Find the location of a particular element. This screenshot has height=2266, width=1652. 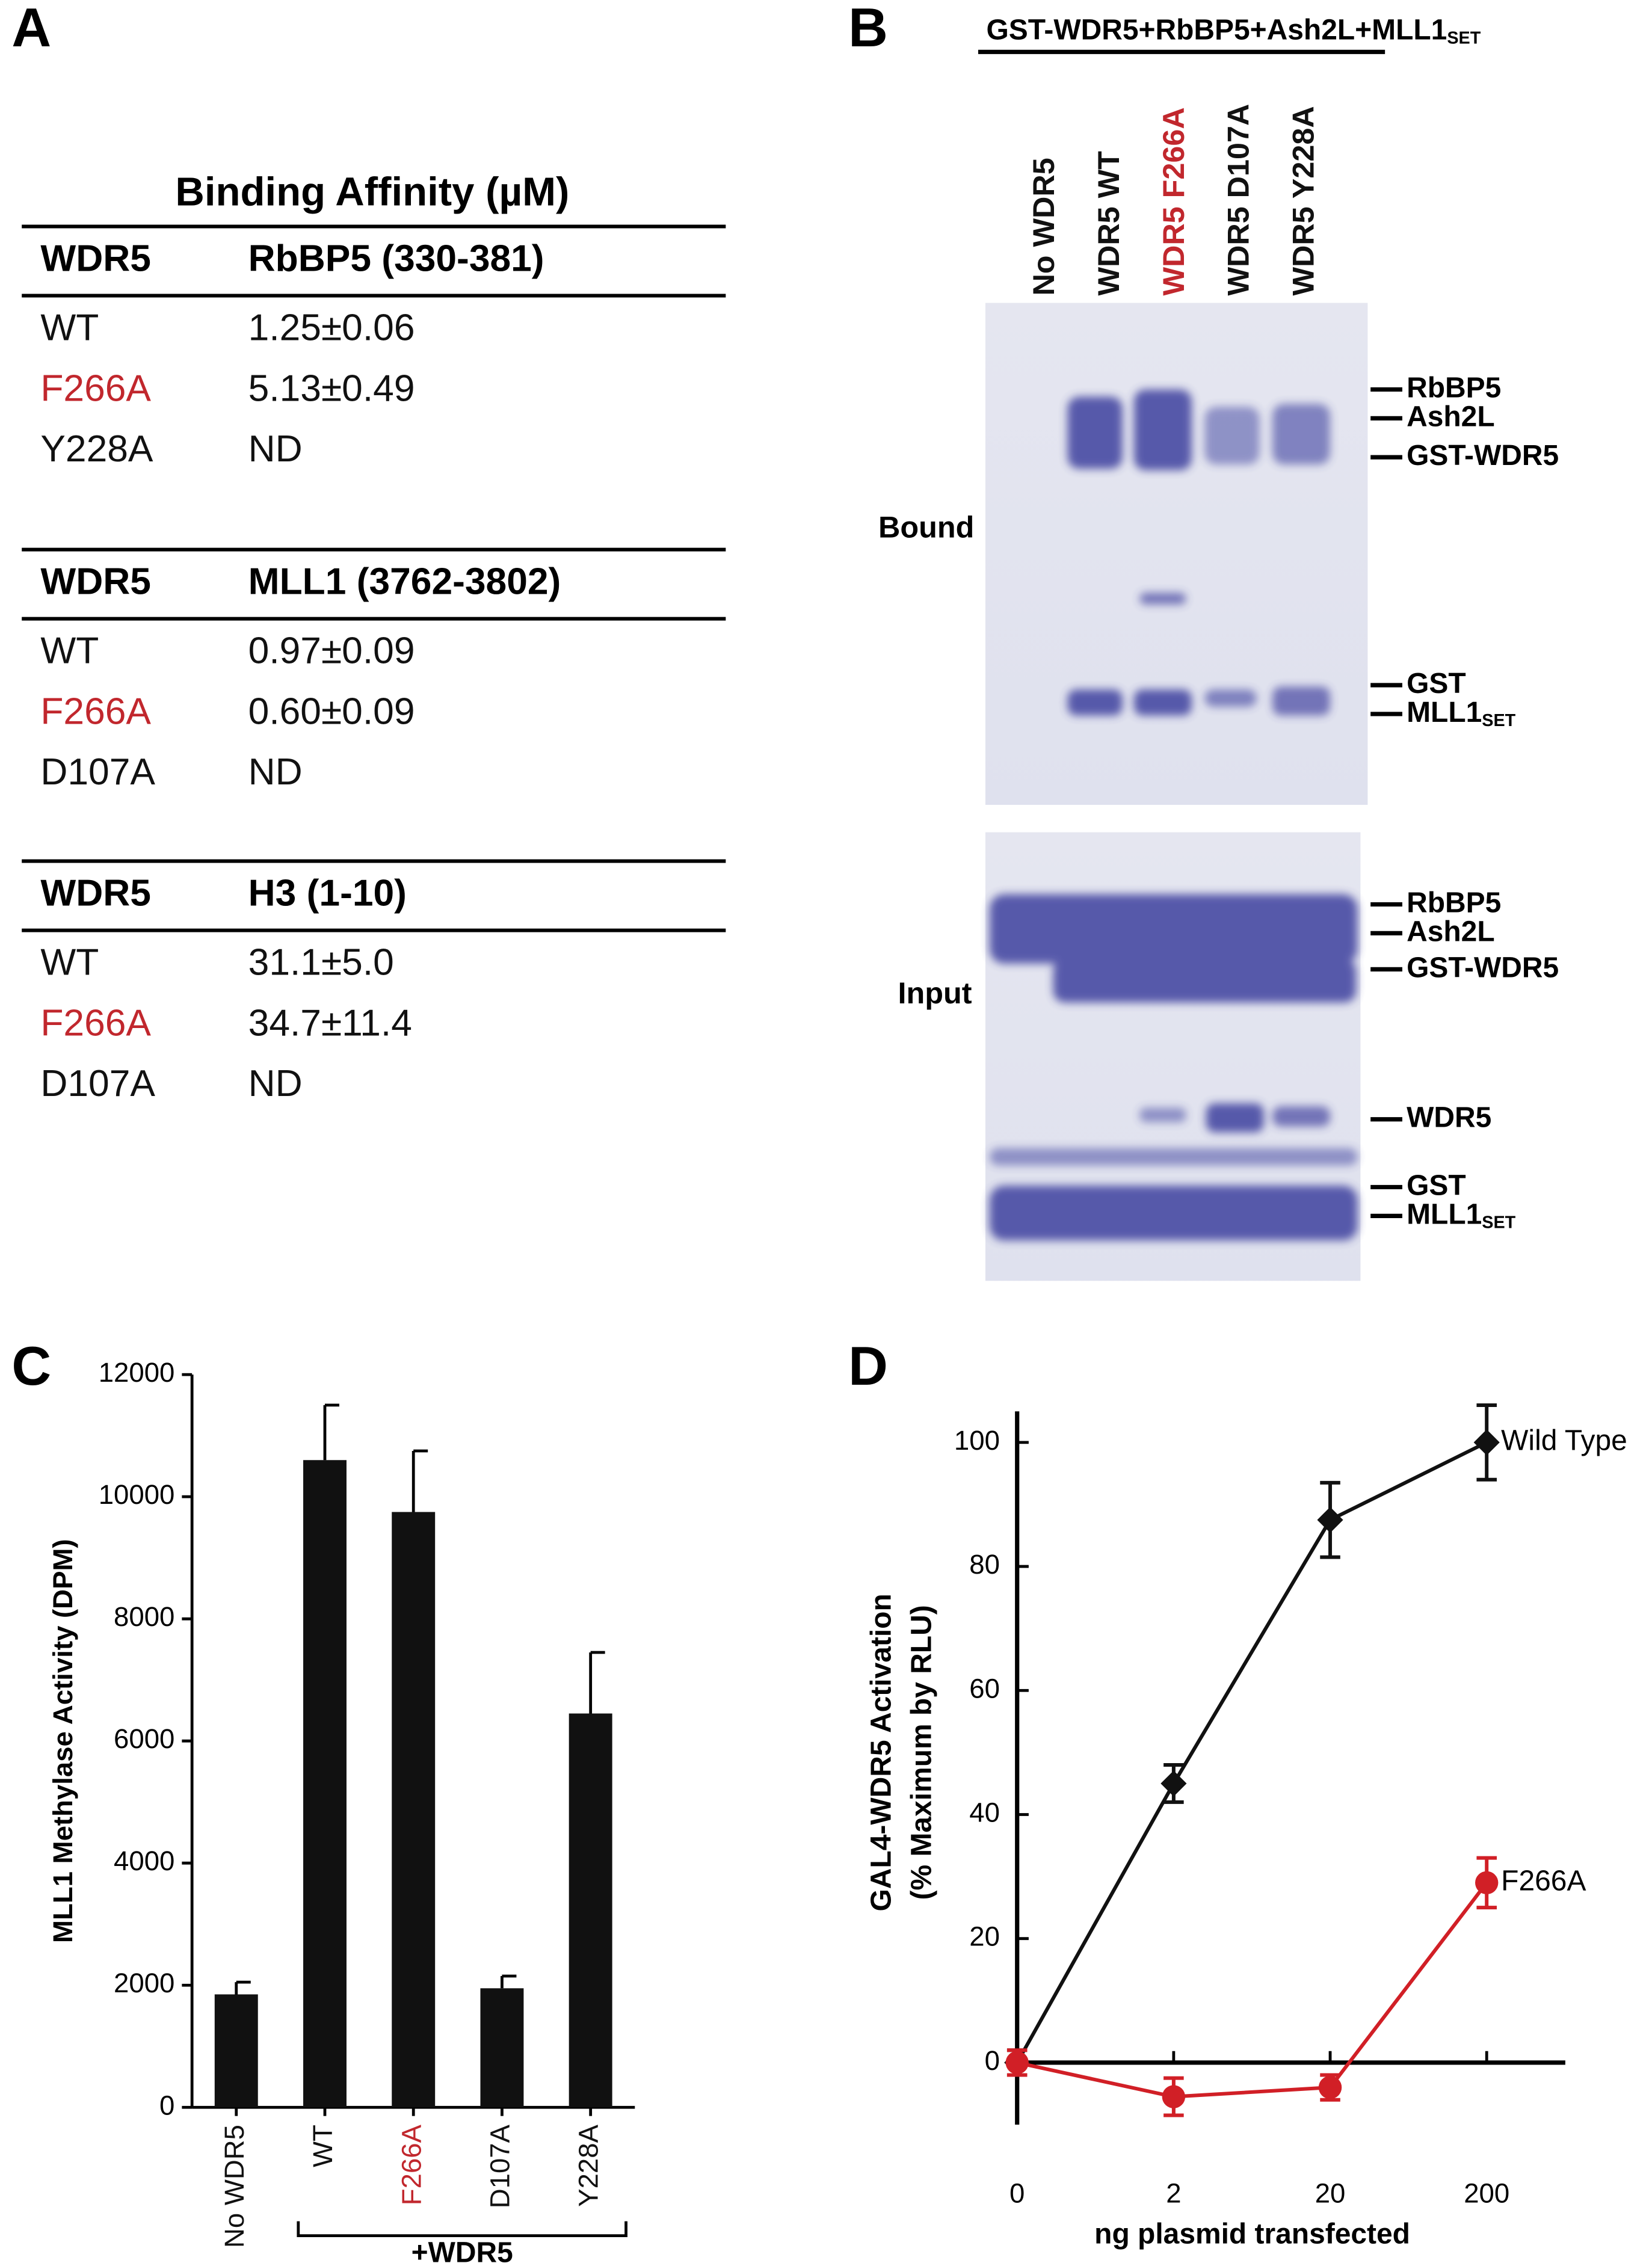

table-cell: 1.25±0.06 is located at coordinates (331, 328).